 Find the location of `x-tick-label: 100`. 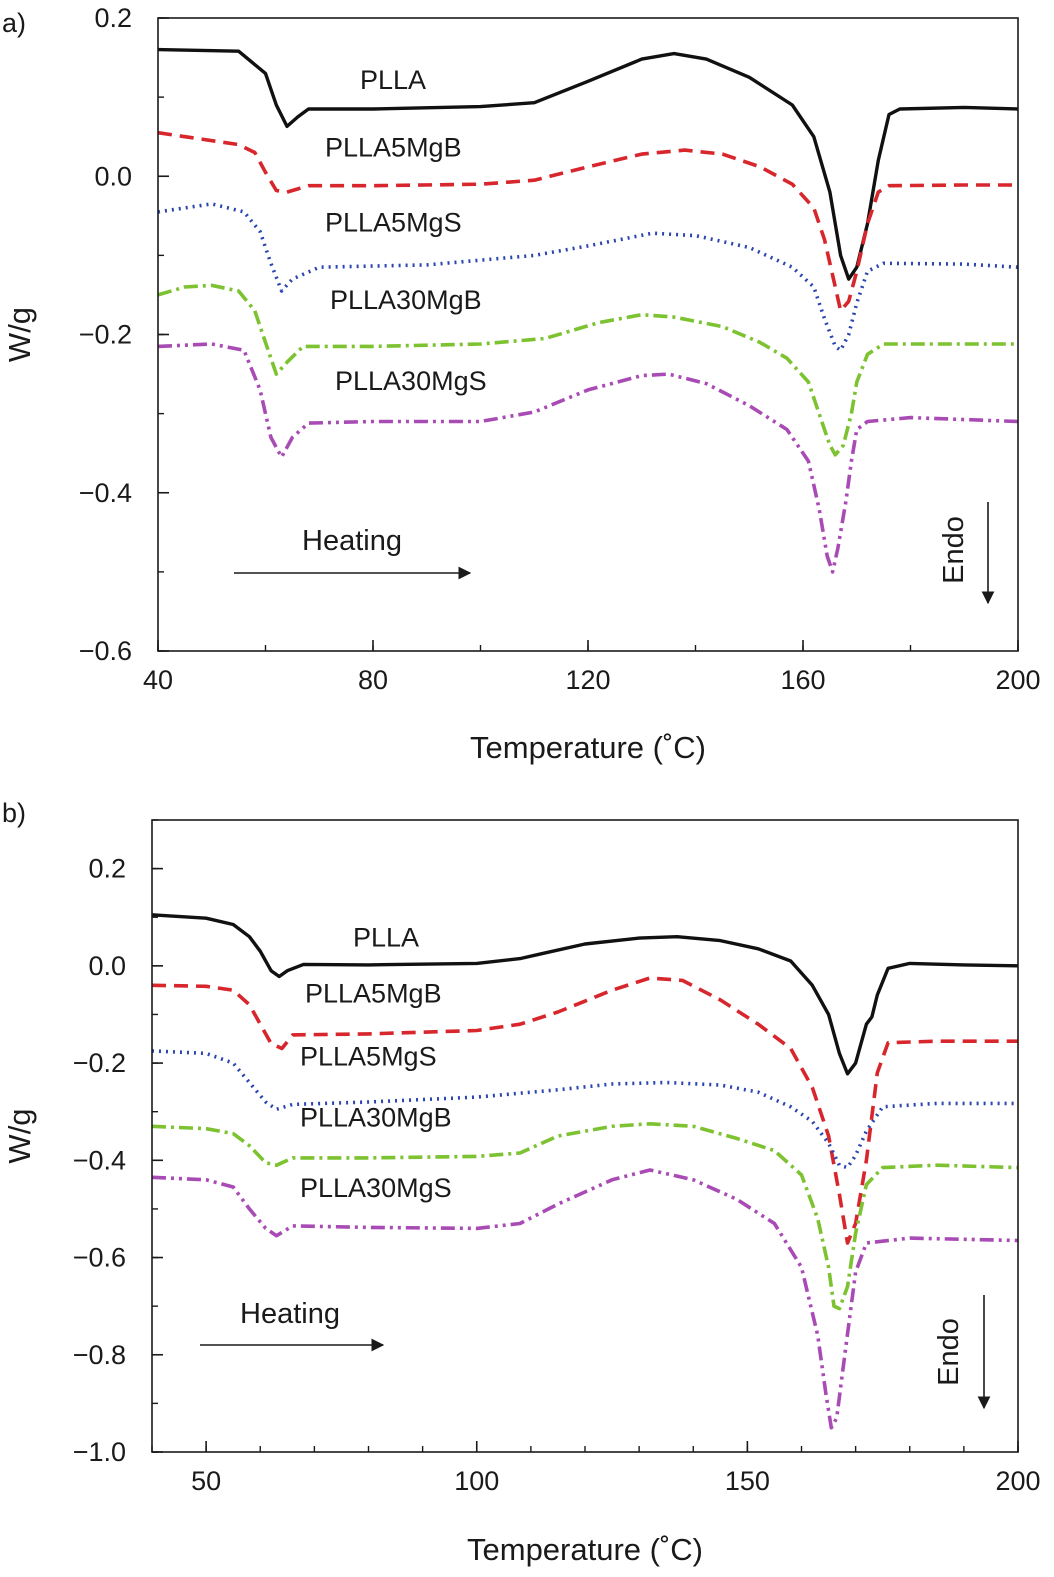

x-tick-label: 100 is located at coordinates (476, 1481).